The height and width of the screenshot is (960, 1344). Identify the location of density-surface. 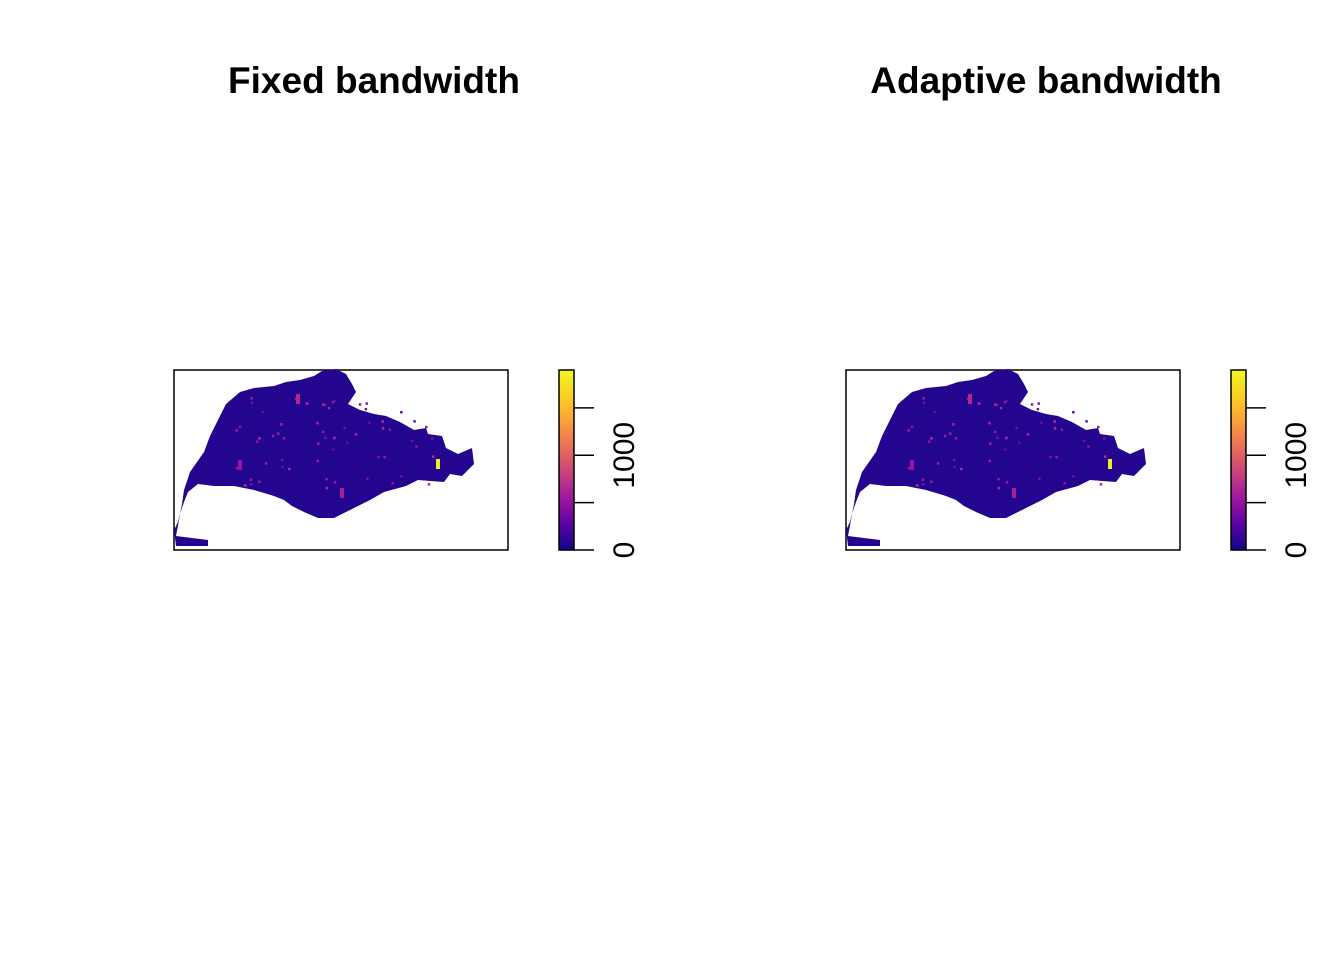
(324, 457).